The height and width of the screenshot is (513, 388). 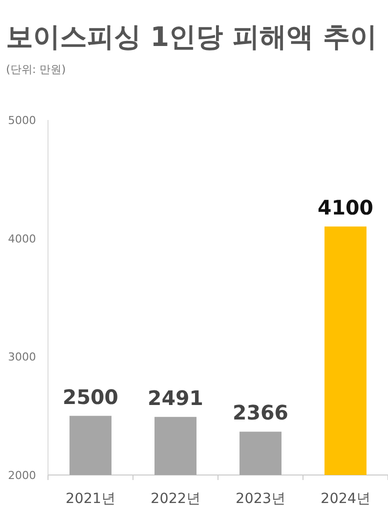 I want to click on data-label: 2491, so click(x=176, y=398).